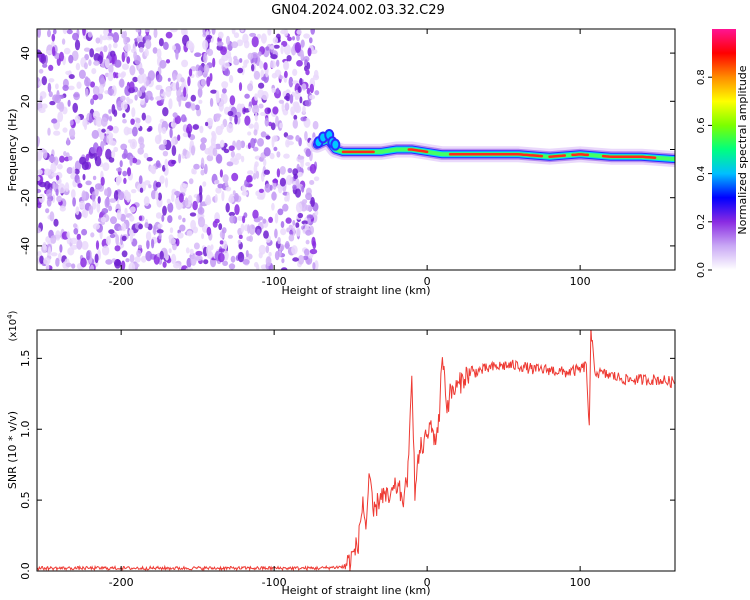  Describe the element at coordinates (25, 571) in the screenshot. I see `y-tick-label: 0.0` at that location.